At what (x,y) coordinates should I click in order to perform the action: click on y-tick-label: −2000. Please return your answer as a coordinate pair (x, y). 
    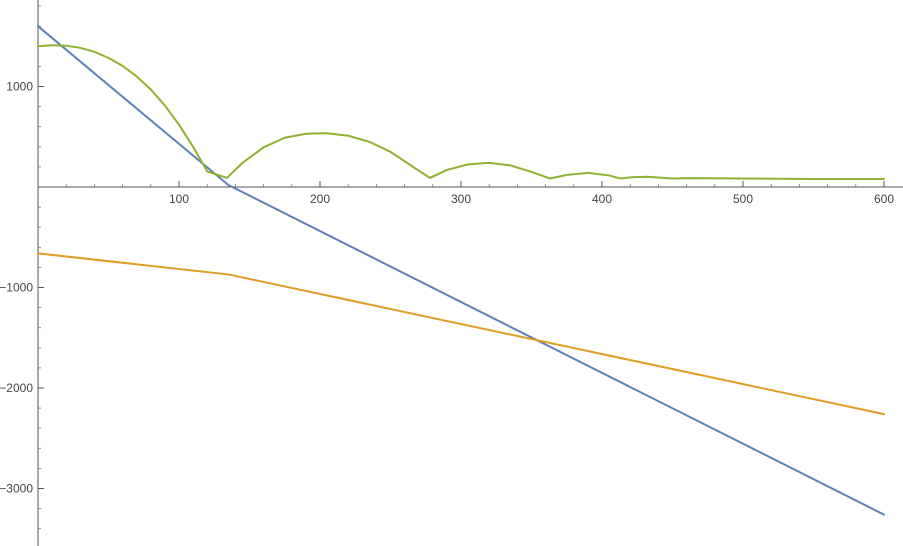
    Looking at the image, I should click on (16, 388).